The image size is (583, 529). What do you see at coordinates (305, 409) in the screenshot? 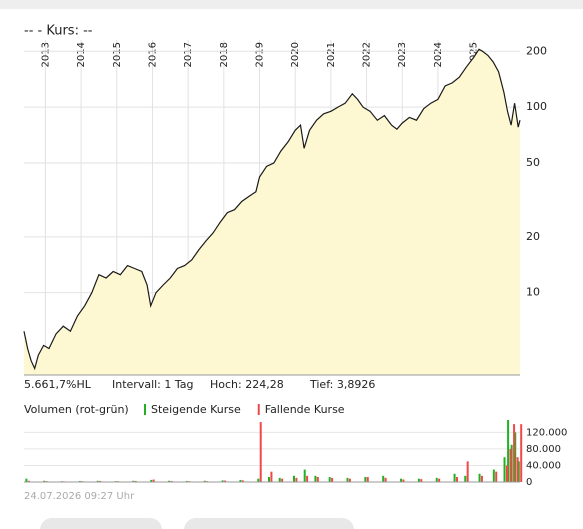
I see `legend-label: Fallende Kurse` at bounding box center [305, 409].